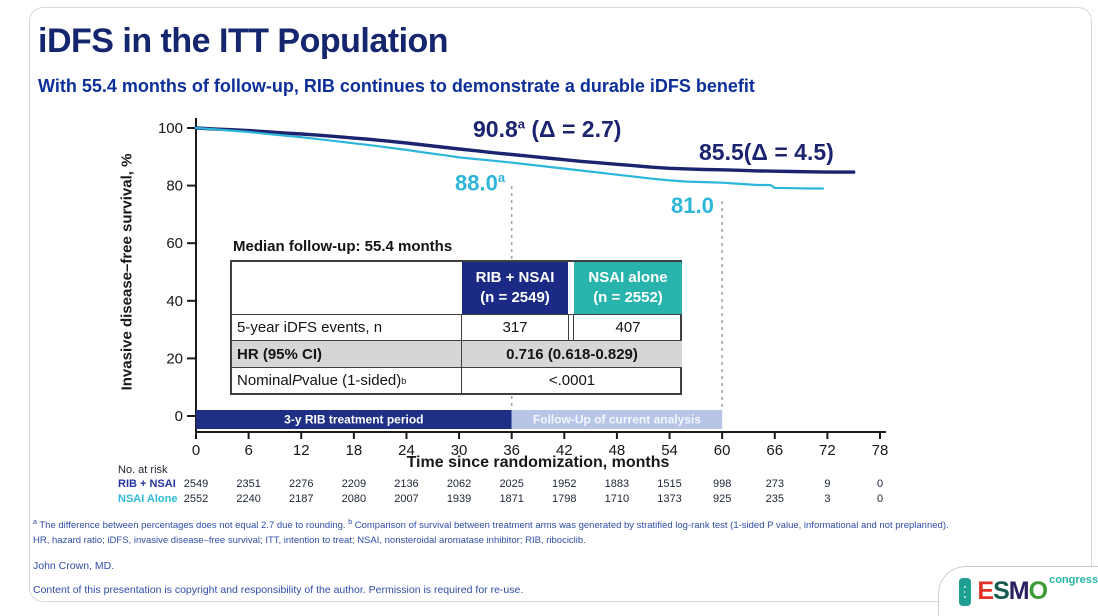 The image size is (1098, 616). Describe the element at coordinates (722, 499) in the screenshot. I see `at-risk-value: 925` at that location.